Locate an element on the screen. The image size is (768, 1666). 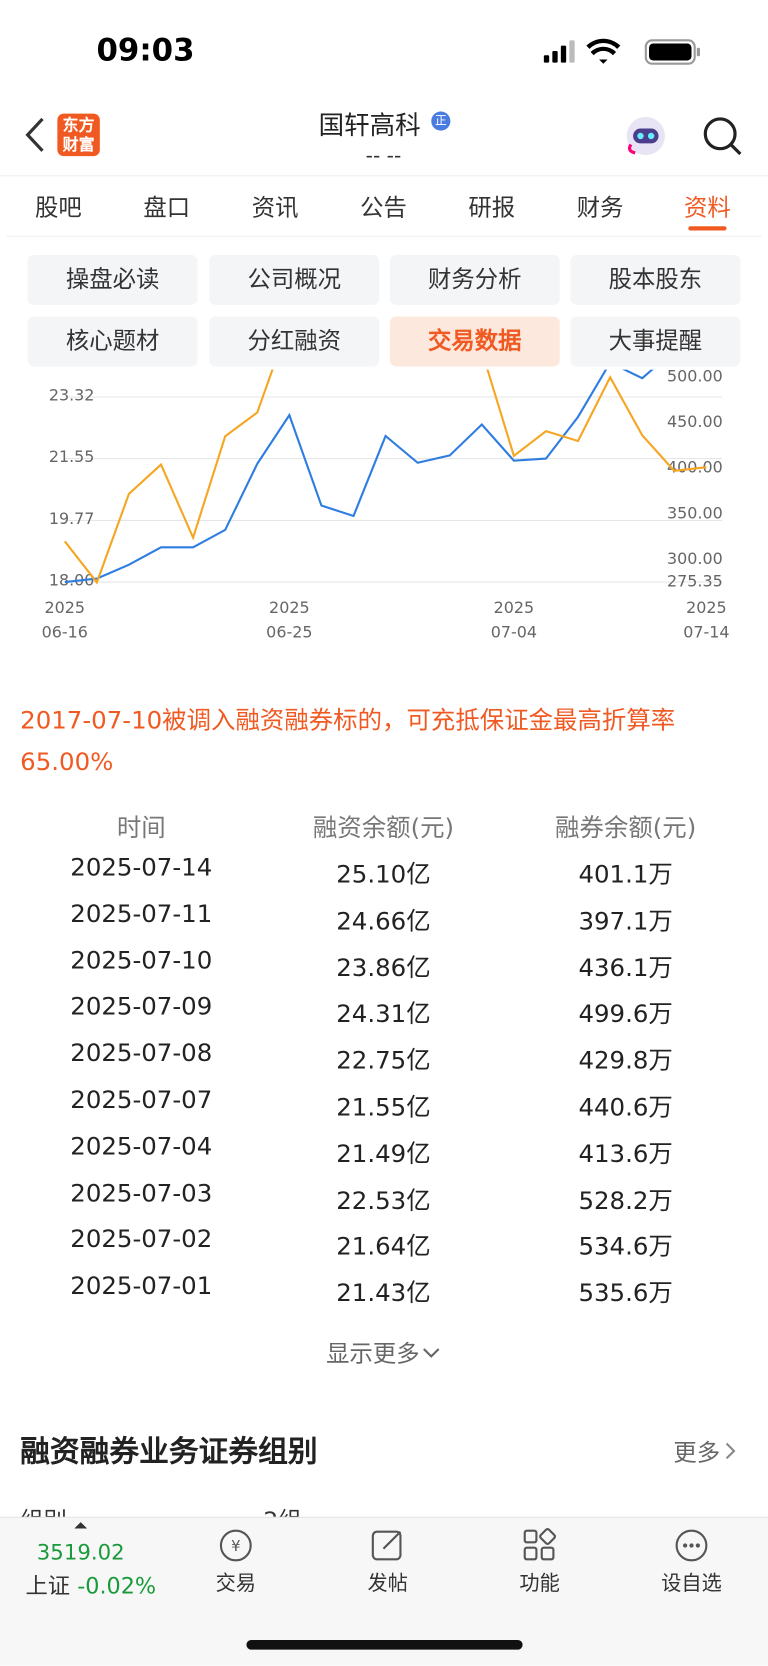
table-cell: 24.31亿 is located at coordinates (383, 1015).